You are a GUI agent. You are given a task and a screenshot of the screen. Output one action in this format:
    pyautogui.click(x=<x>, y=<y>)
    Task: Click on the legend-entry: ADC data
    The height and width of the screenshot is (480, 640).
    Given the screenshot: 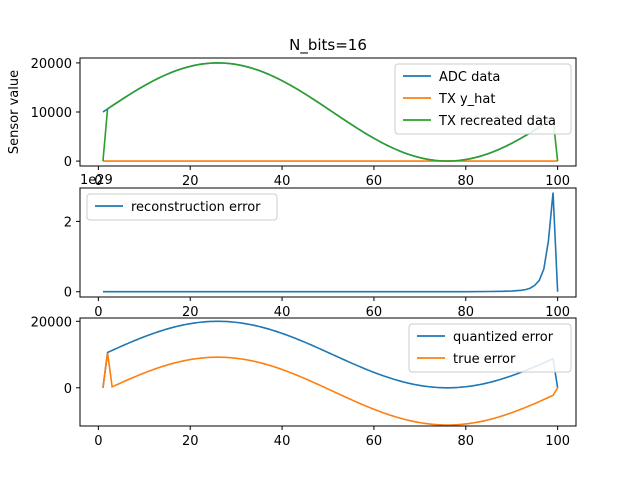 What is the action you would take?
    pyautogui.click(x=469, y=77)
    